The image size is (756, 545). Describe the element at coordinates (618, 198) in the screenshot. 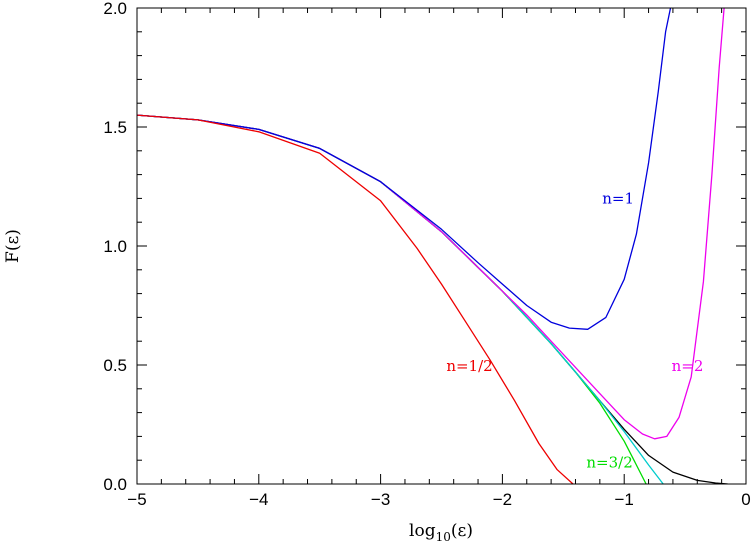

I see `series-annotation: n=1` at that location.